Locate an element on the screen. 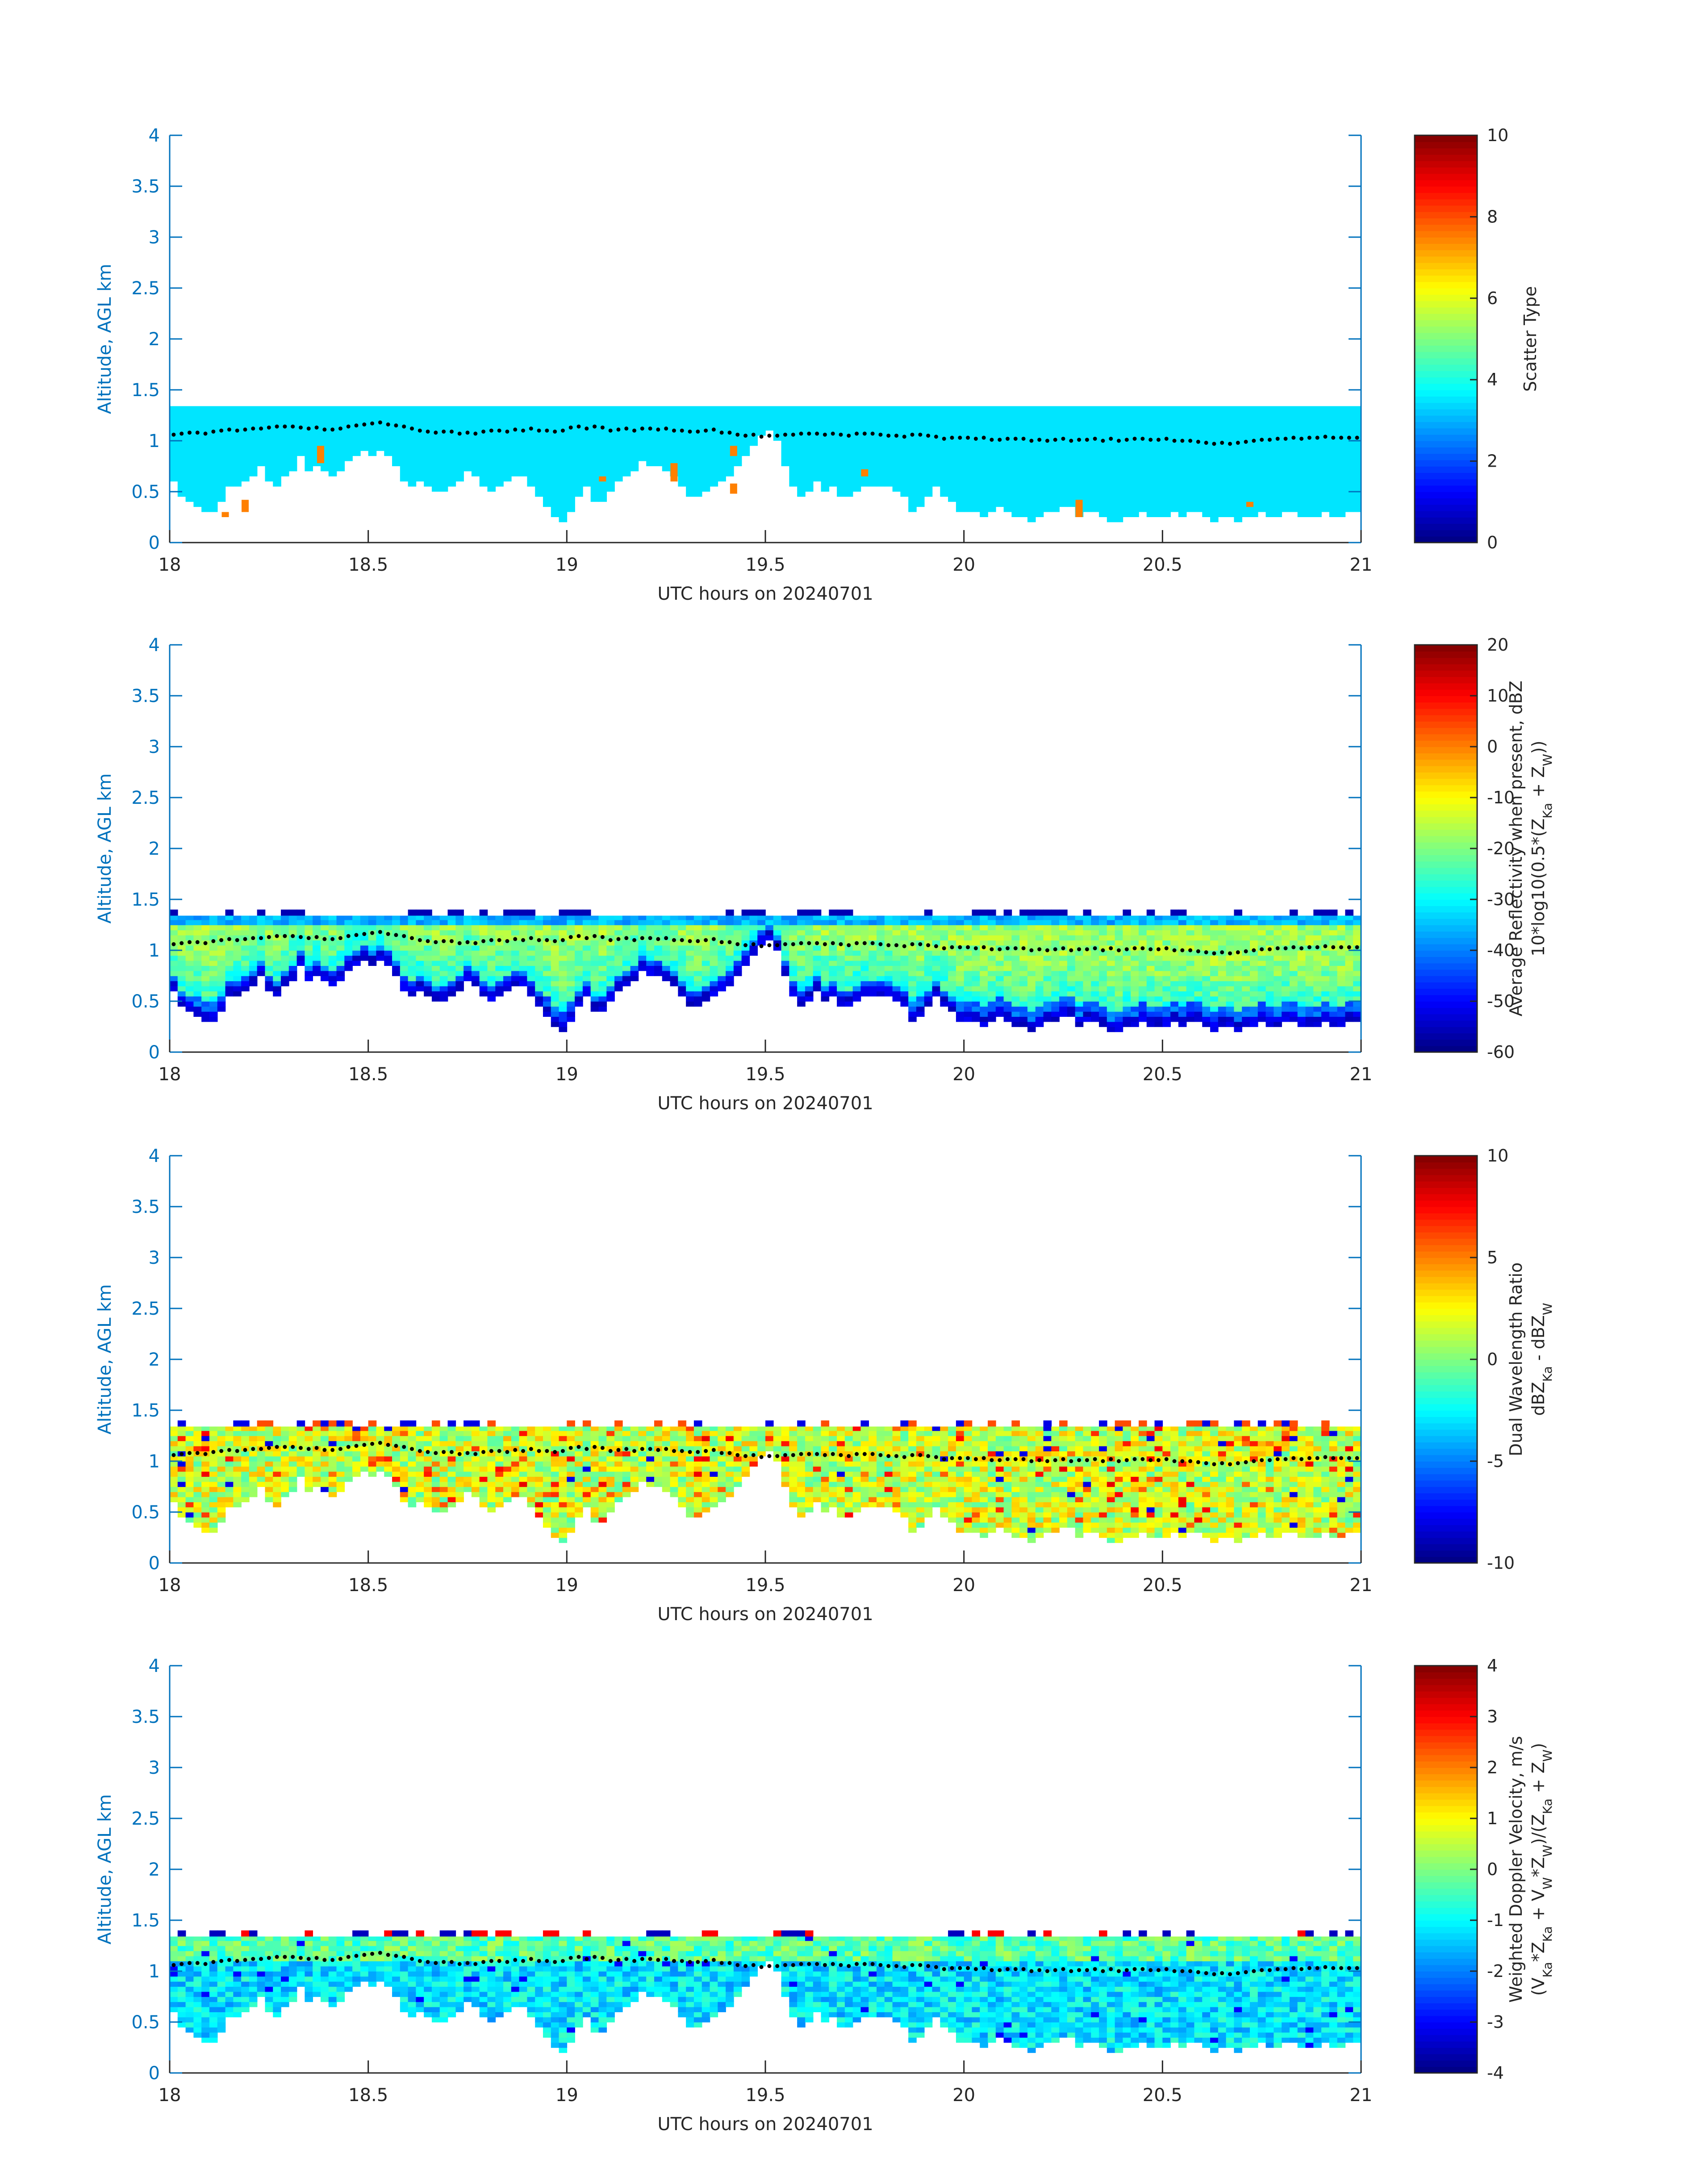 The height and width of the screenshot is (2177, 1708). colorbar-segment is located at coordinates (1446, 947).